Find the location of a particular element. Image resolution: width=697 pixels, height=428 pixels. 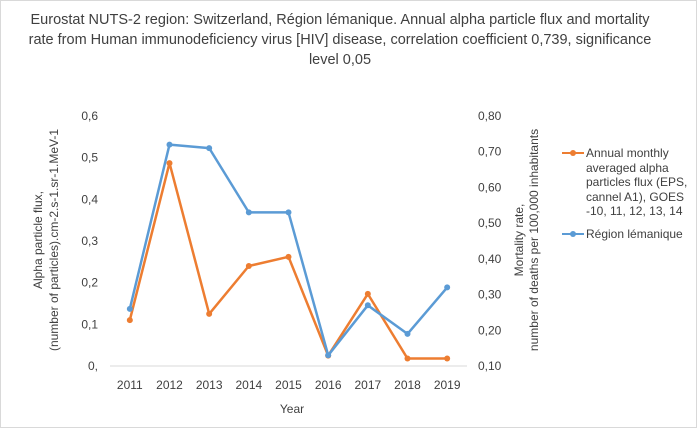

y-left-tick-label: 0,5 is located at coordinates (89, 158).